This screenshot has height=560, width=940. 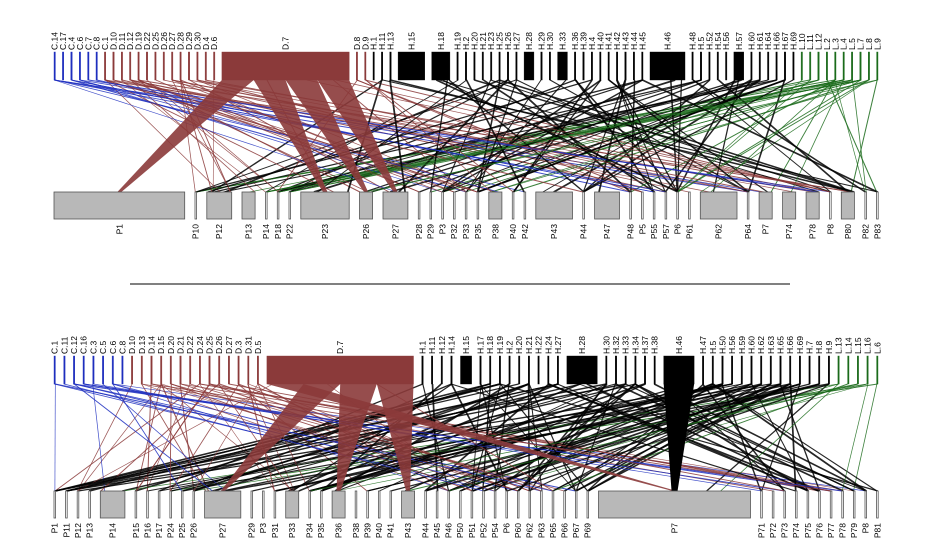 What do you see at coordinates (563, 41) in the screenshot?
I see `top-node-label: H.33` at bounding box center [563, 41].